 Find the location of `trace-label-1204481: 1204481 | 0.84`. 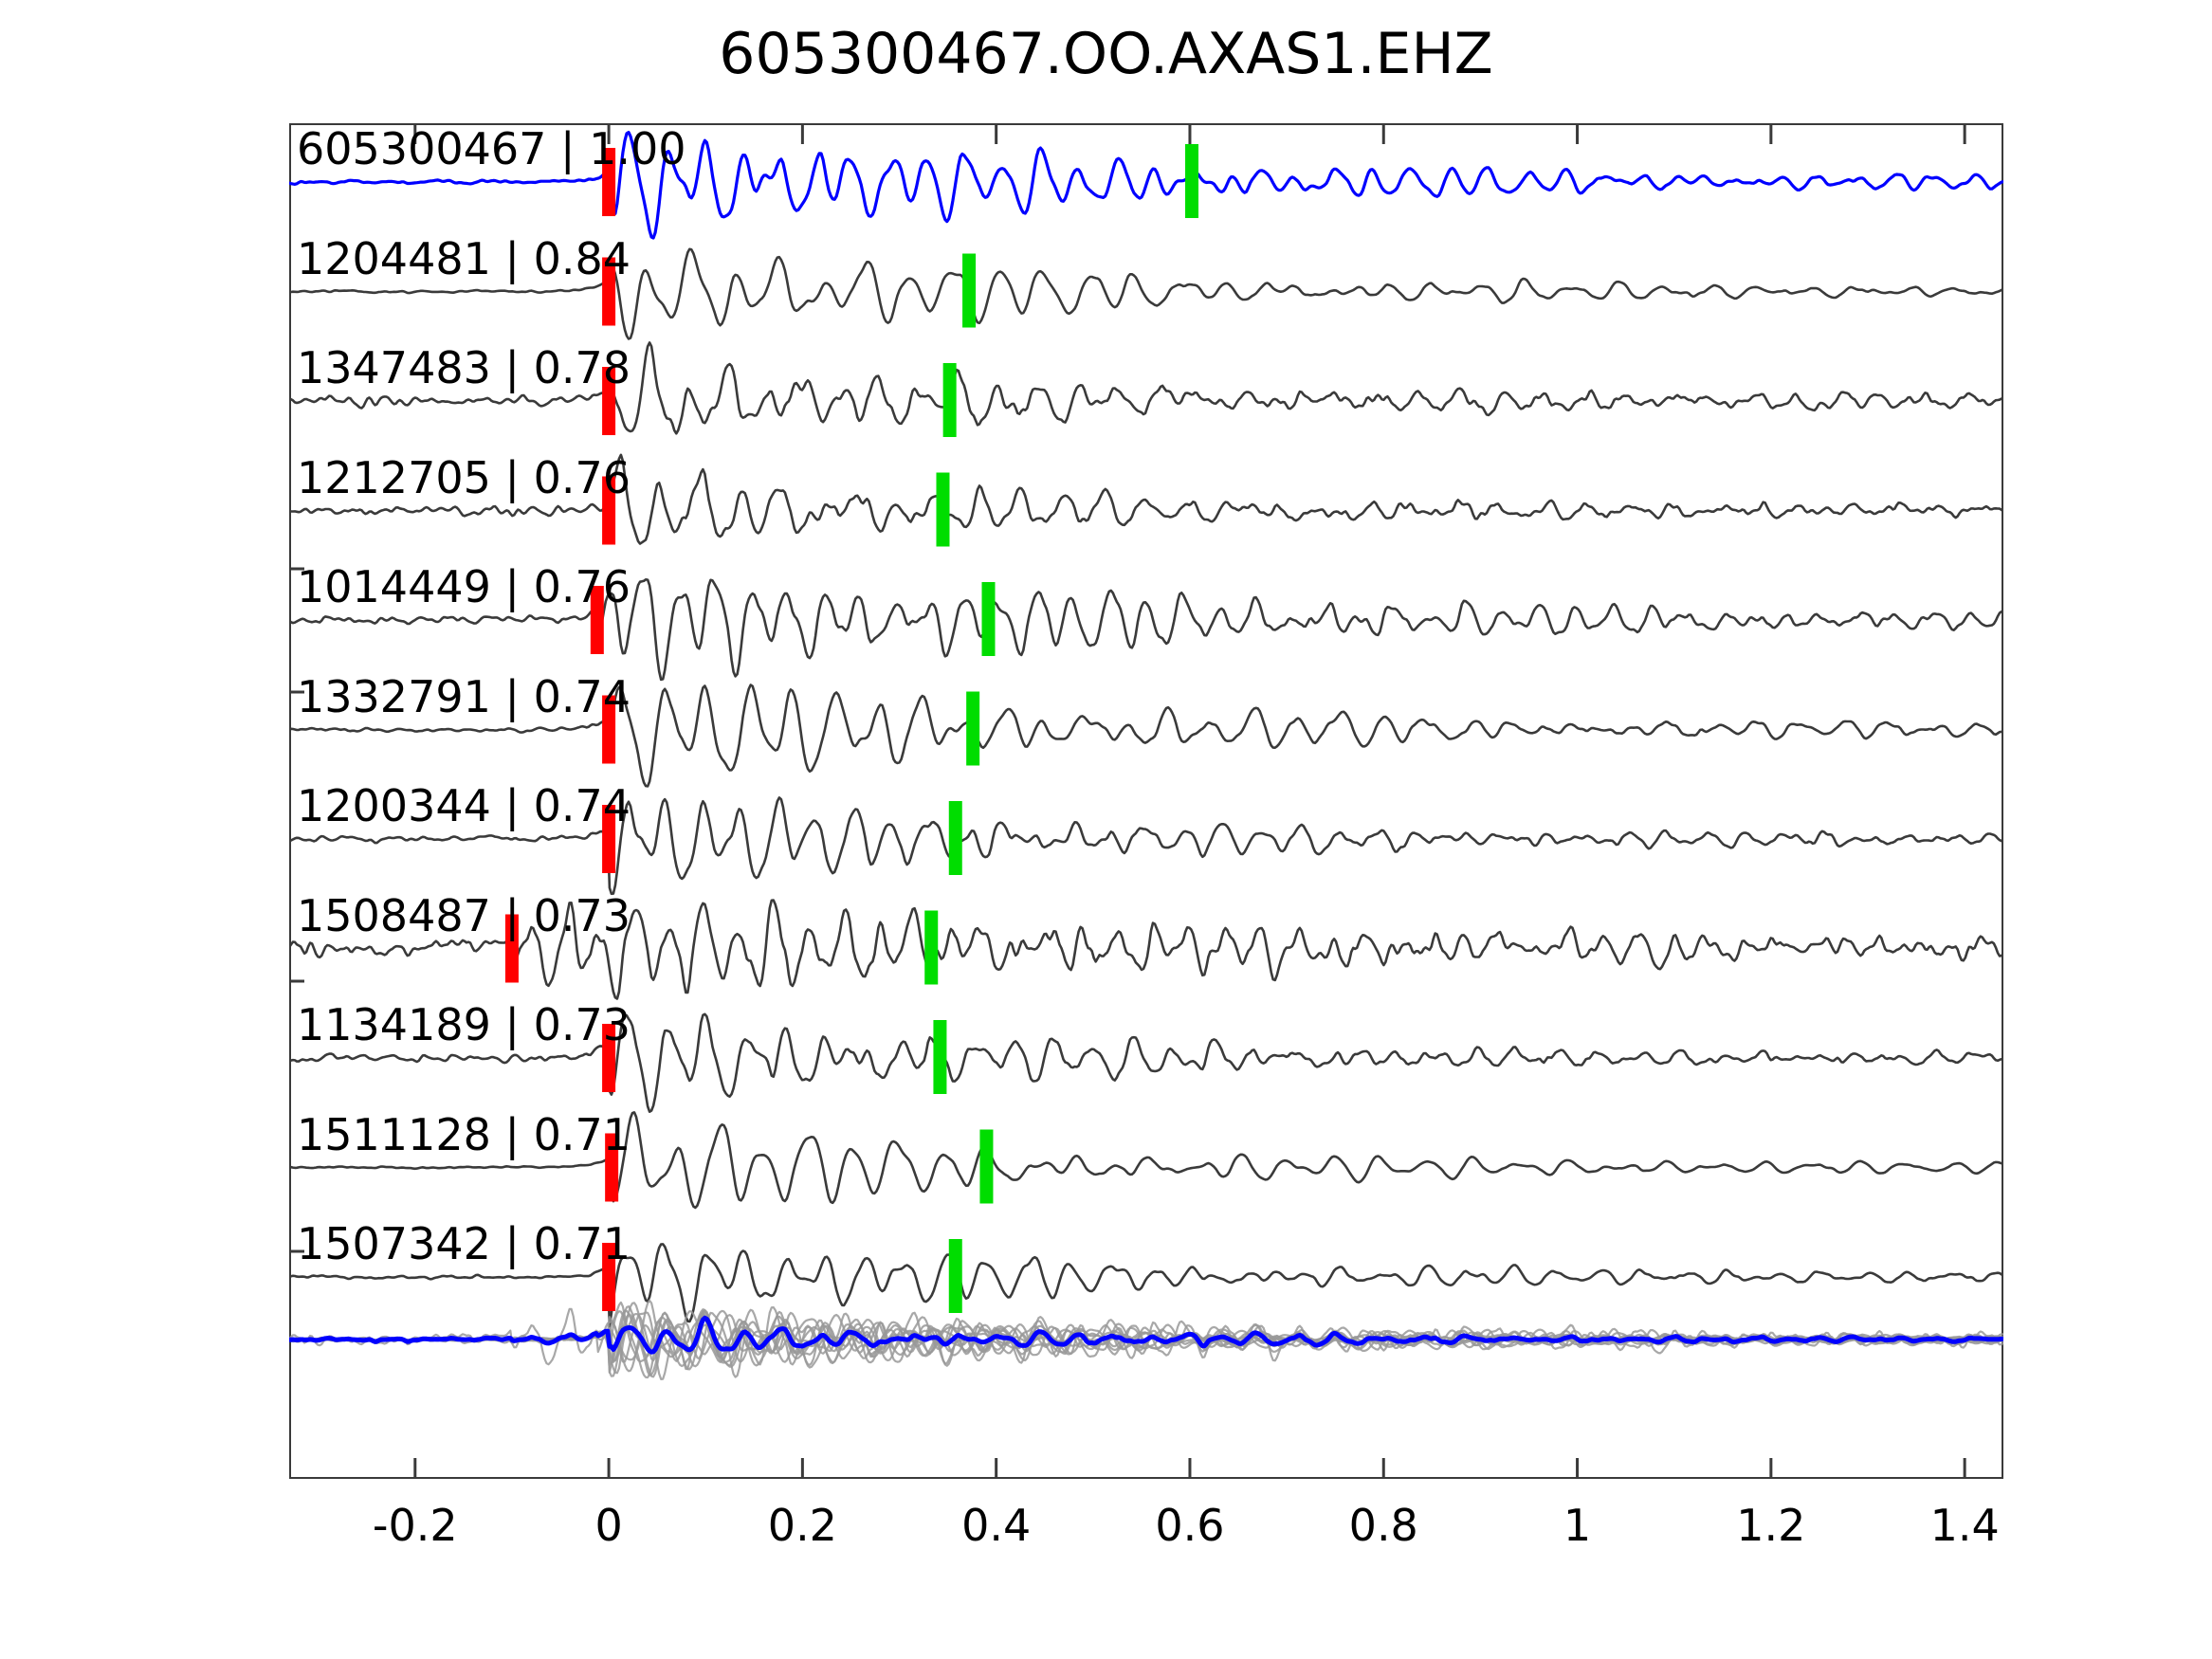

trace-label-1204481: 1204481 | 0.84 is located at coordinates (464, 258).